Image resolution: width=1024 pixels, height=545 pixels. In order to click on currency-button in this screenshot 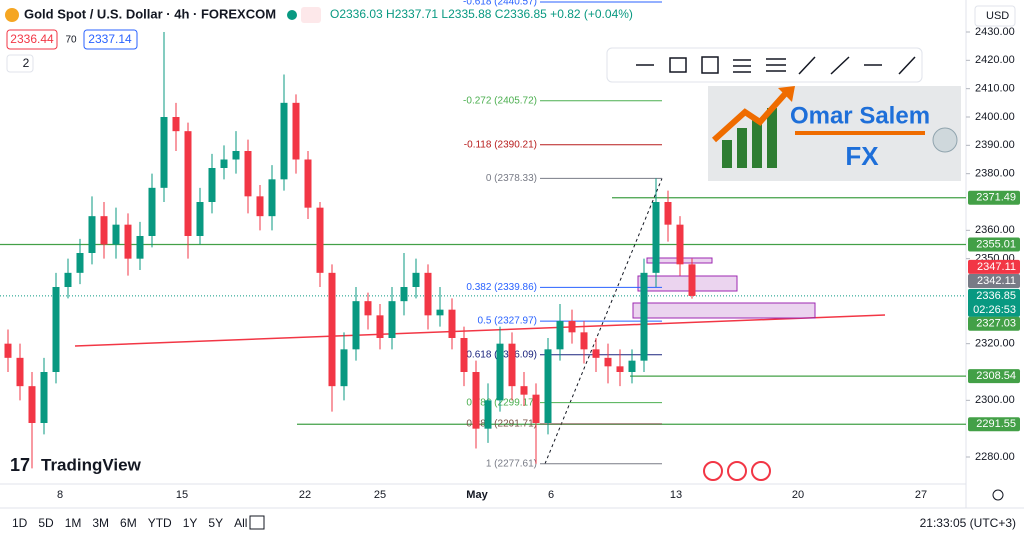, I will do `click(995, 16)`.